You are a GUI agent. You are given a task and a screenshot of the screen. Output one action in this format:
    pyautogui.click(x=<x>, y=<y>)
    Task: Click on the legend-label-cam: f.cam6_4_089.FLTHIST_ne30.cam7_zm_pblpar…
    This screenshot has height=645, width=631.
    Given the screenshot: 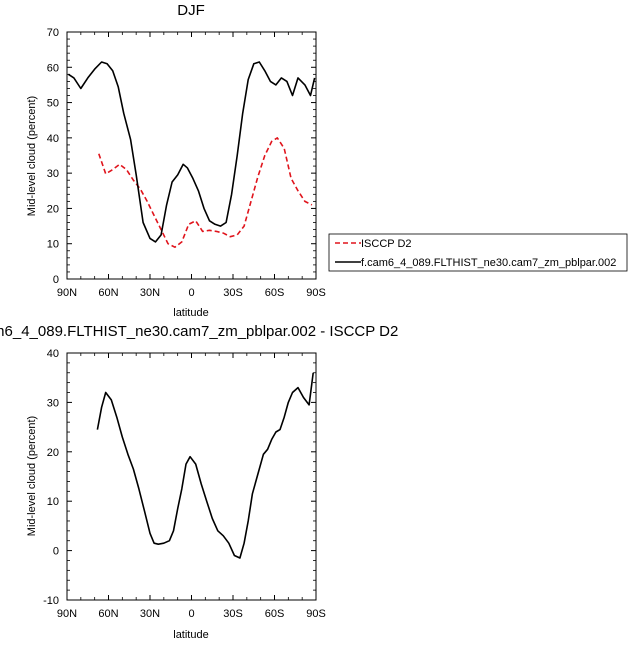 What is the action you would take?
    pyautogui.click(x=488, y=263)
    